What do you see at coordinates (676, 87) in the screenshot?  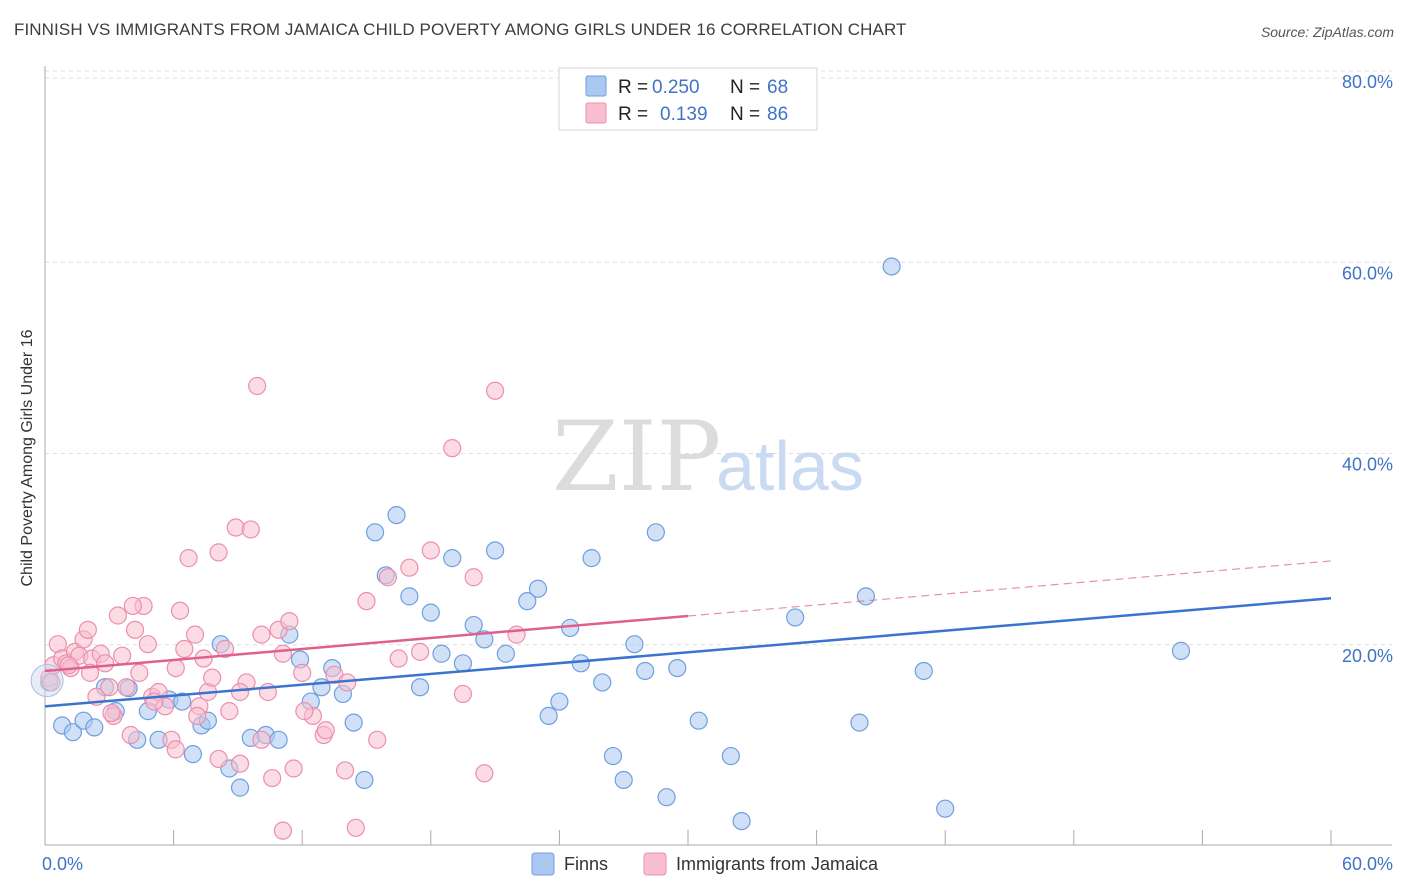 I see `legend-r-value-finns: 0.250` at bounding box center [676, 87].